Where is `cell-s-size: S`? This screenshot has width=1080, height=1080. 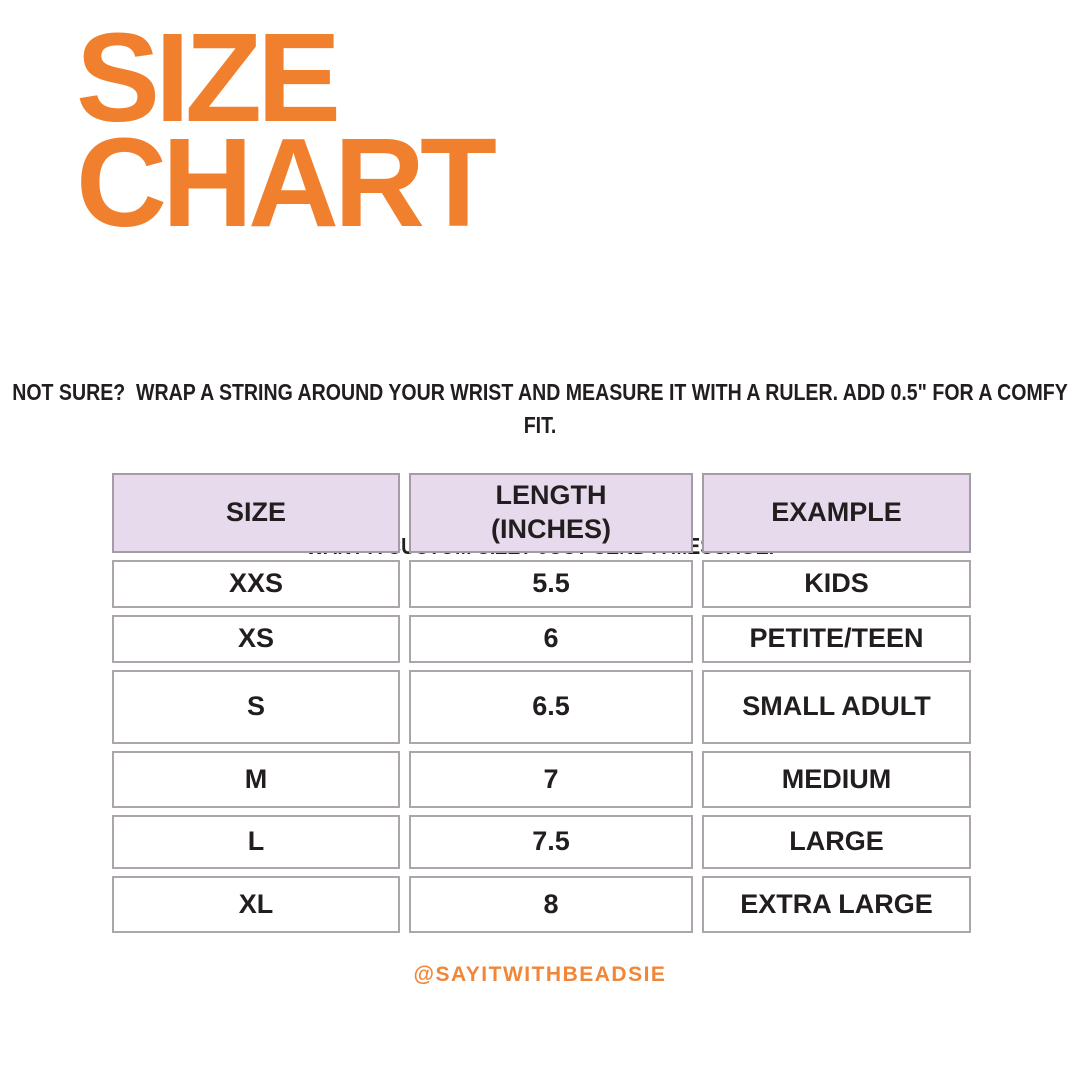
cell-s-size: S is located at coordinates (256, 707).